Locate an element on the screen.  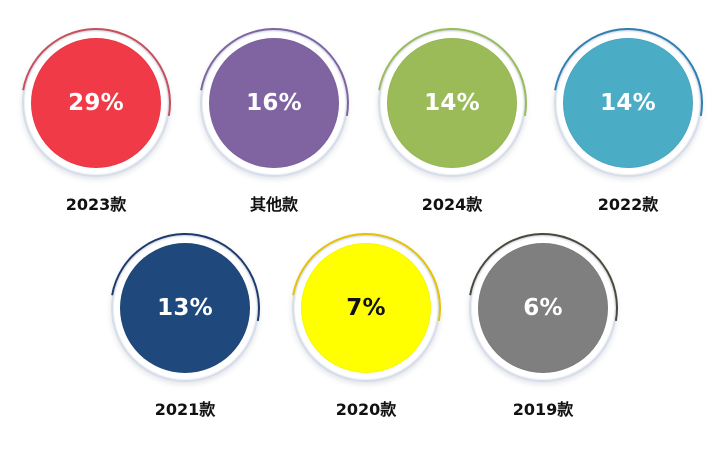
circle-item: 13% 2021款 is located at coordinates (185, 334).